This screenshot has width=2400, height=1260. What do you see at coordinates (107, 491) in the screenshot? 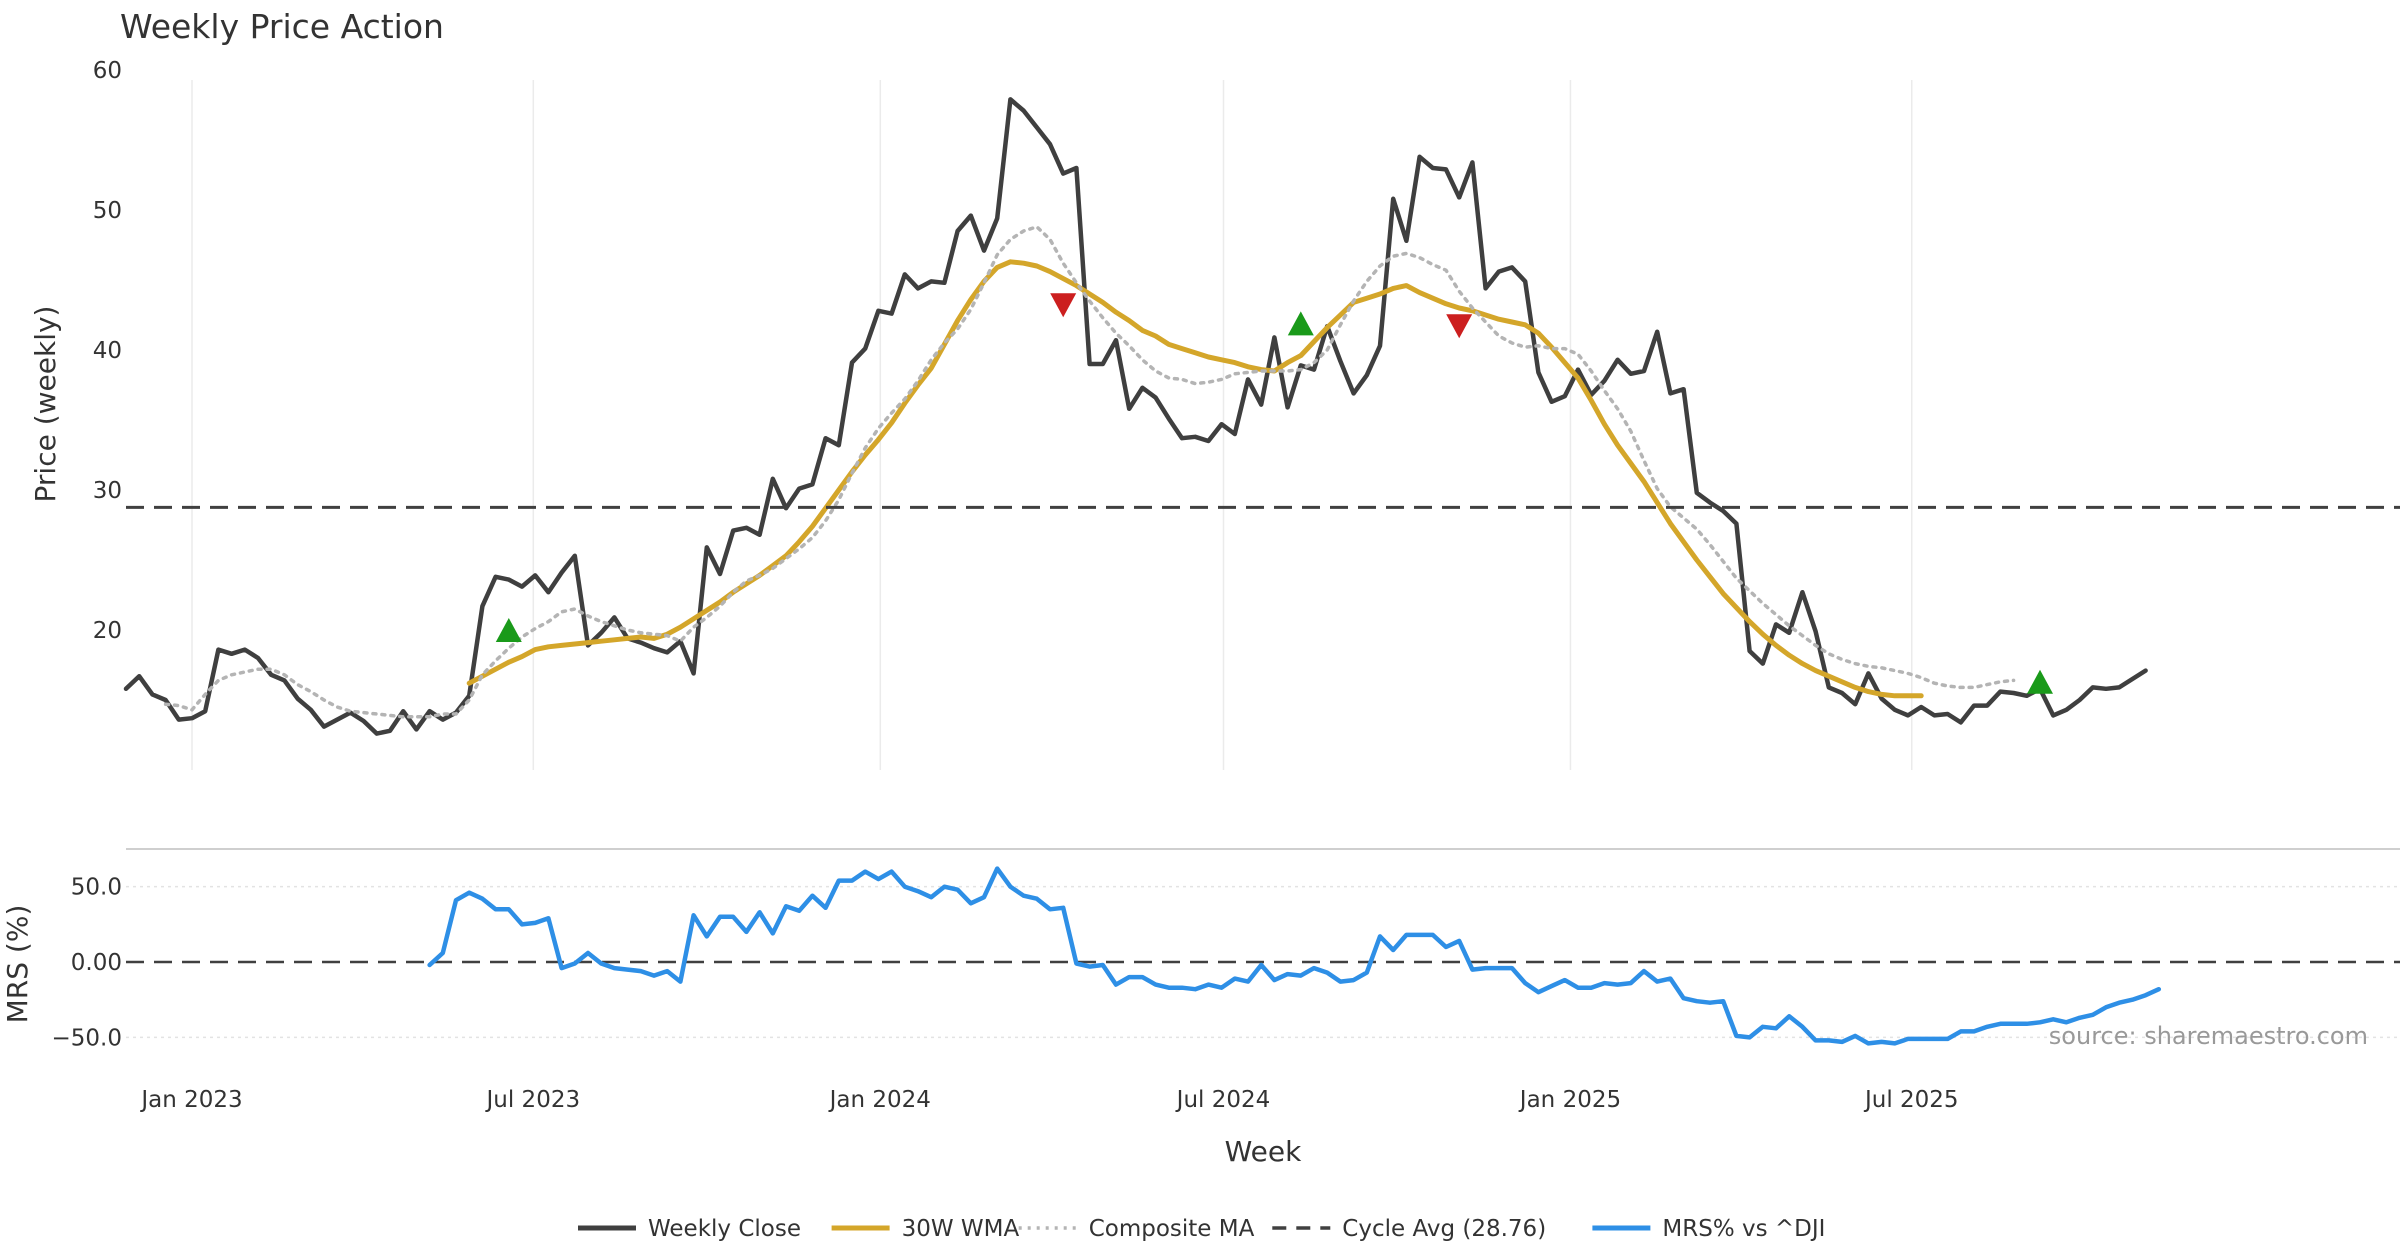
I see `price-y-tick-label: 30` at bounding box center [107, 491].